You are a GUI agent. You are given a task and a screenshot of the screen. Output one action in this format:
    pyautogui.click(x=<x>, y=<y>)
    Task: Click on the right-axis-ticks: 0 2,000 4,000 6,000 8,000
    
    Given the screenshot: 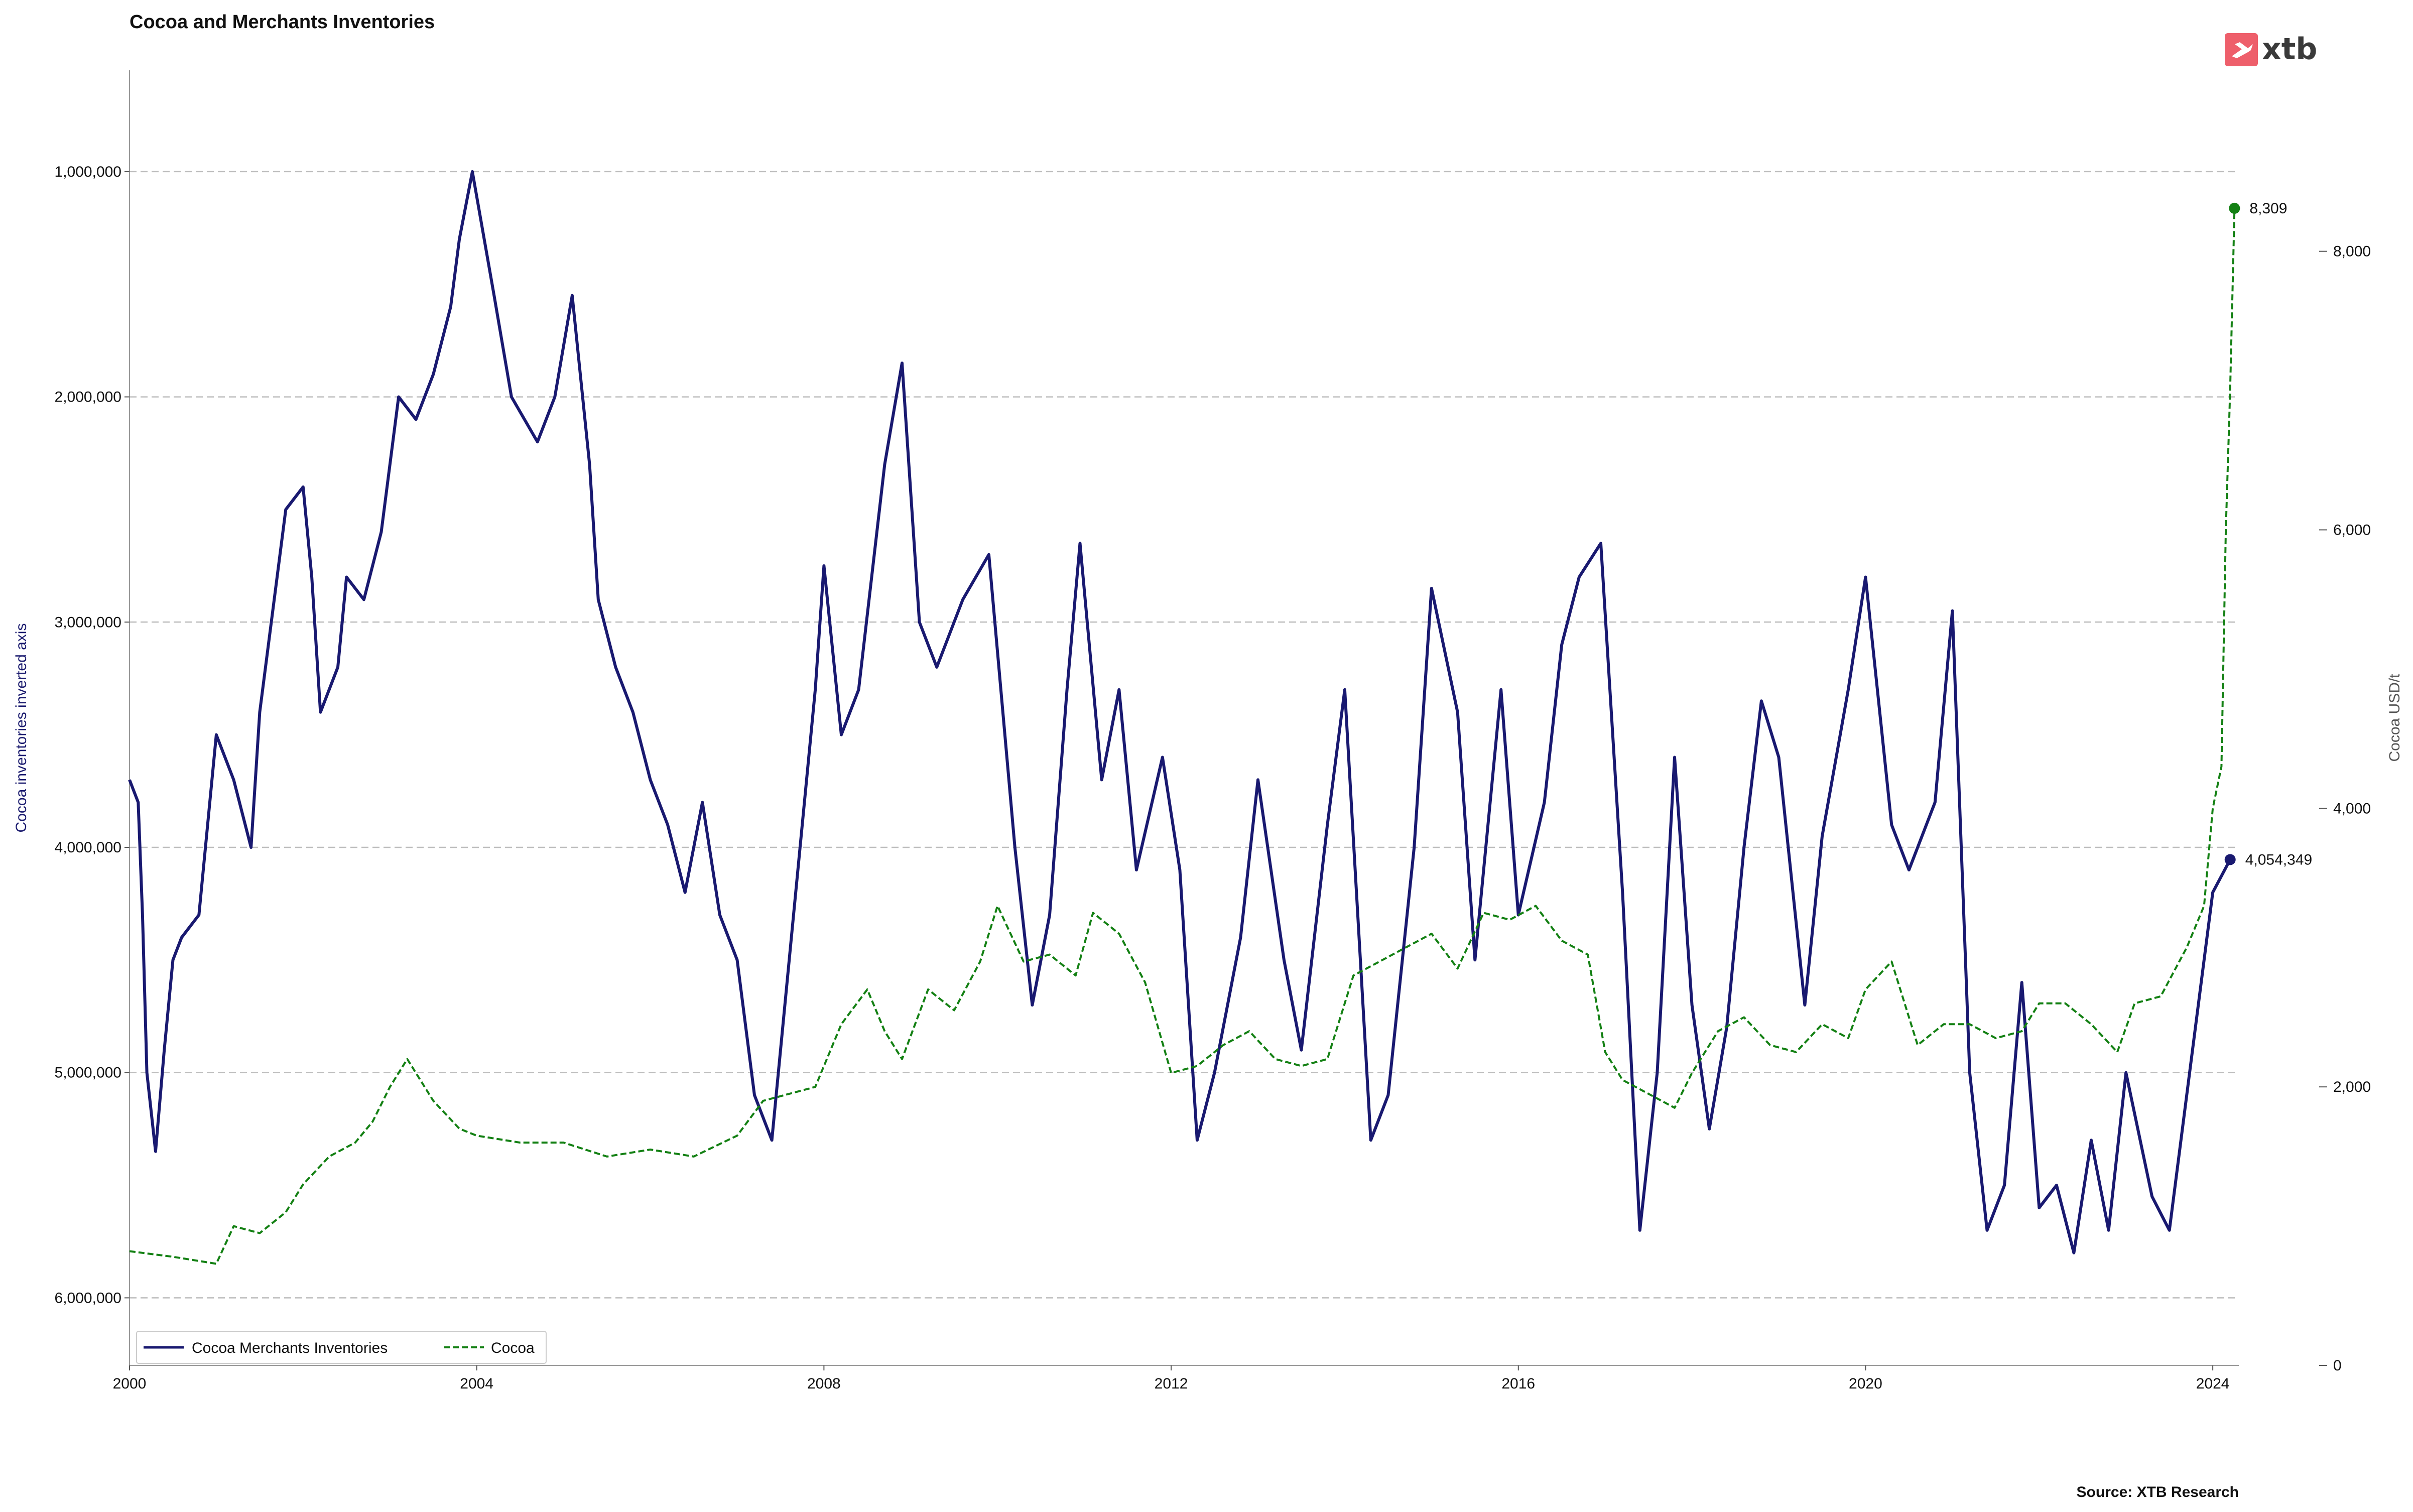 What is the action you would take?
    pyautogui.click(x=2345, y=808)
    